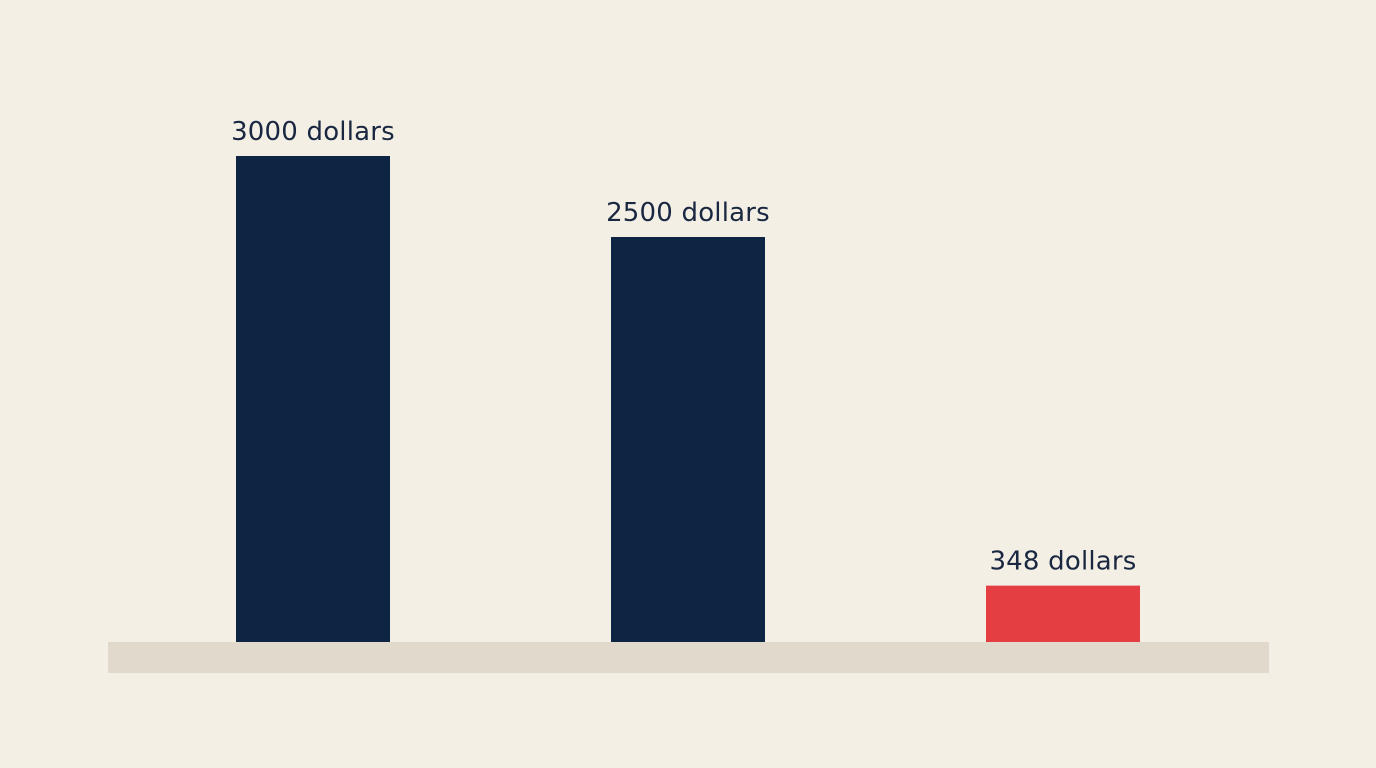 The height and width of the screenshot is (768, 1376). What do you see at coordinates (1062, 562) in the screenshot?
I see `bar-3-value-label: 348 dollars` at bounding box center [1062, 562].